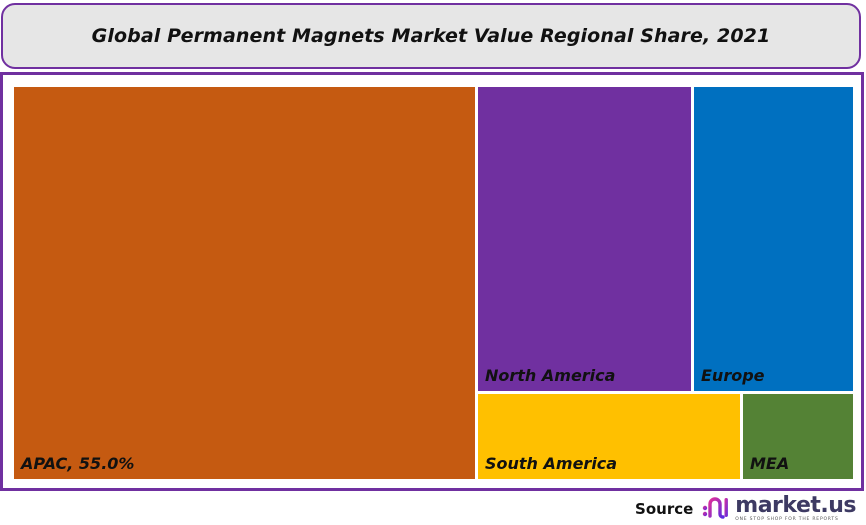 The width and height of the screenshot is (866, 525). Describe the element at coordinates (770, 463) in the screenshot. I see `tile-label-mea: MEA` at that location.